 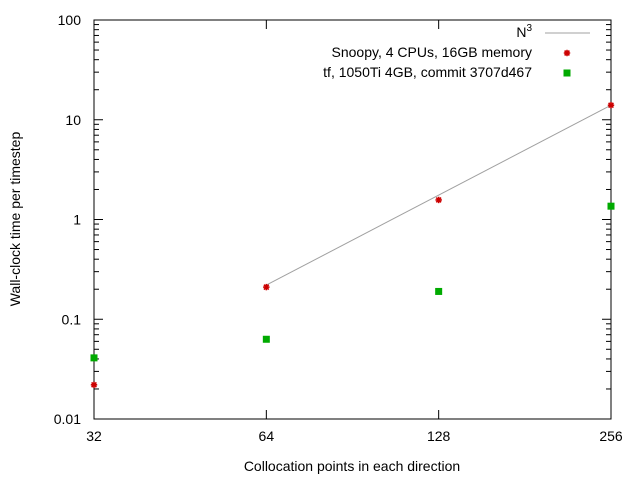 What do you see at coordinates (70, 20) in the screenshot?
I see `y-tick-label: 100` at bounding box center [70, 20].